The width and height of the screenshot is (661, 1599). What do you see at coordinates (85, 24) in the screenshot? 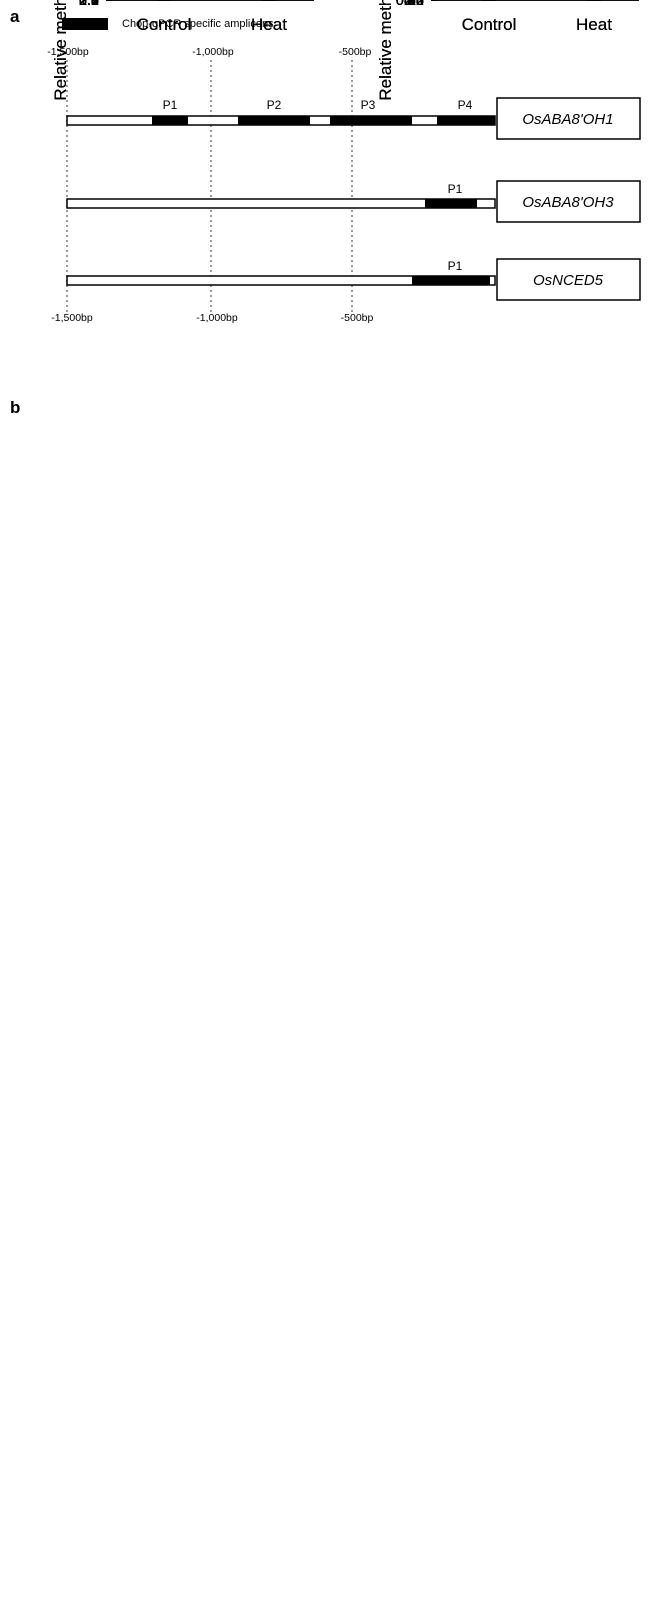
I see `legend-swatch` at bounding box center [85, 24].